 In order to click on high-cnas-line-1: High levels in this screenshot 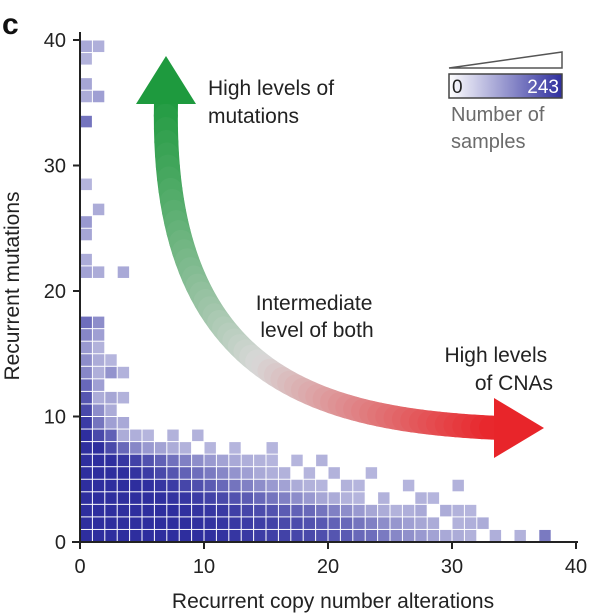, I will do `click(495, 355)`.